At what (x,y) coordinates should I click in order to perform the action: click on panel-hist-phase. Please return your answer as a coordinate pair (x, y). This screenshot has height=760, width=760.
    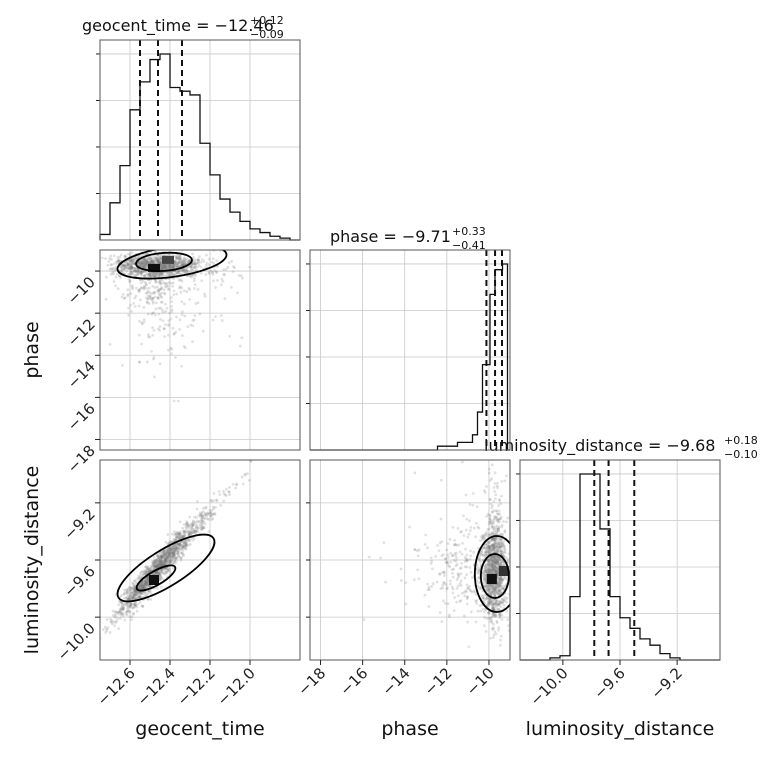
    Looking at the image, I should click on (408, 350).